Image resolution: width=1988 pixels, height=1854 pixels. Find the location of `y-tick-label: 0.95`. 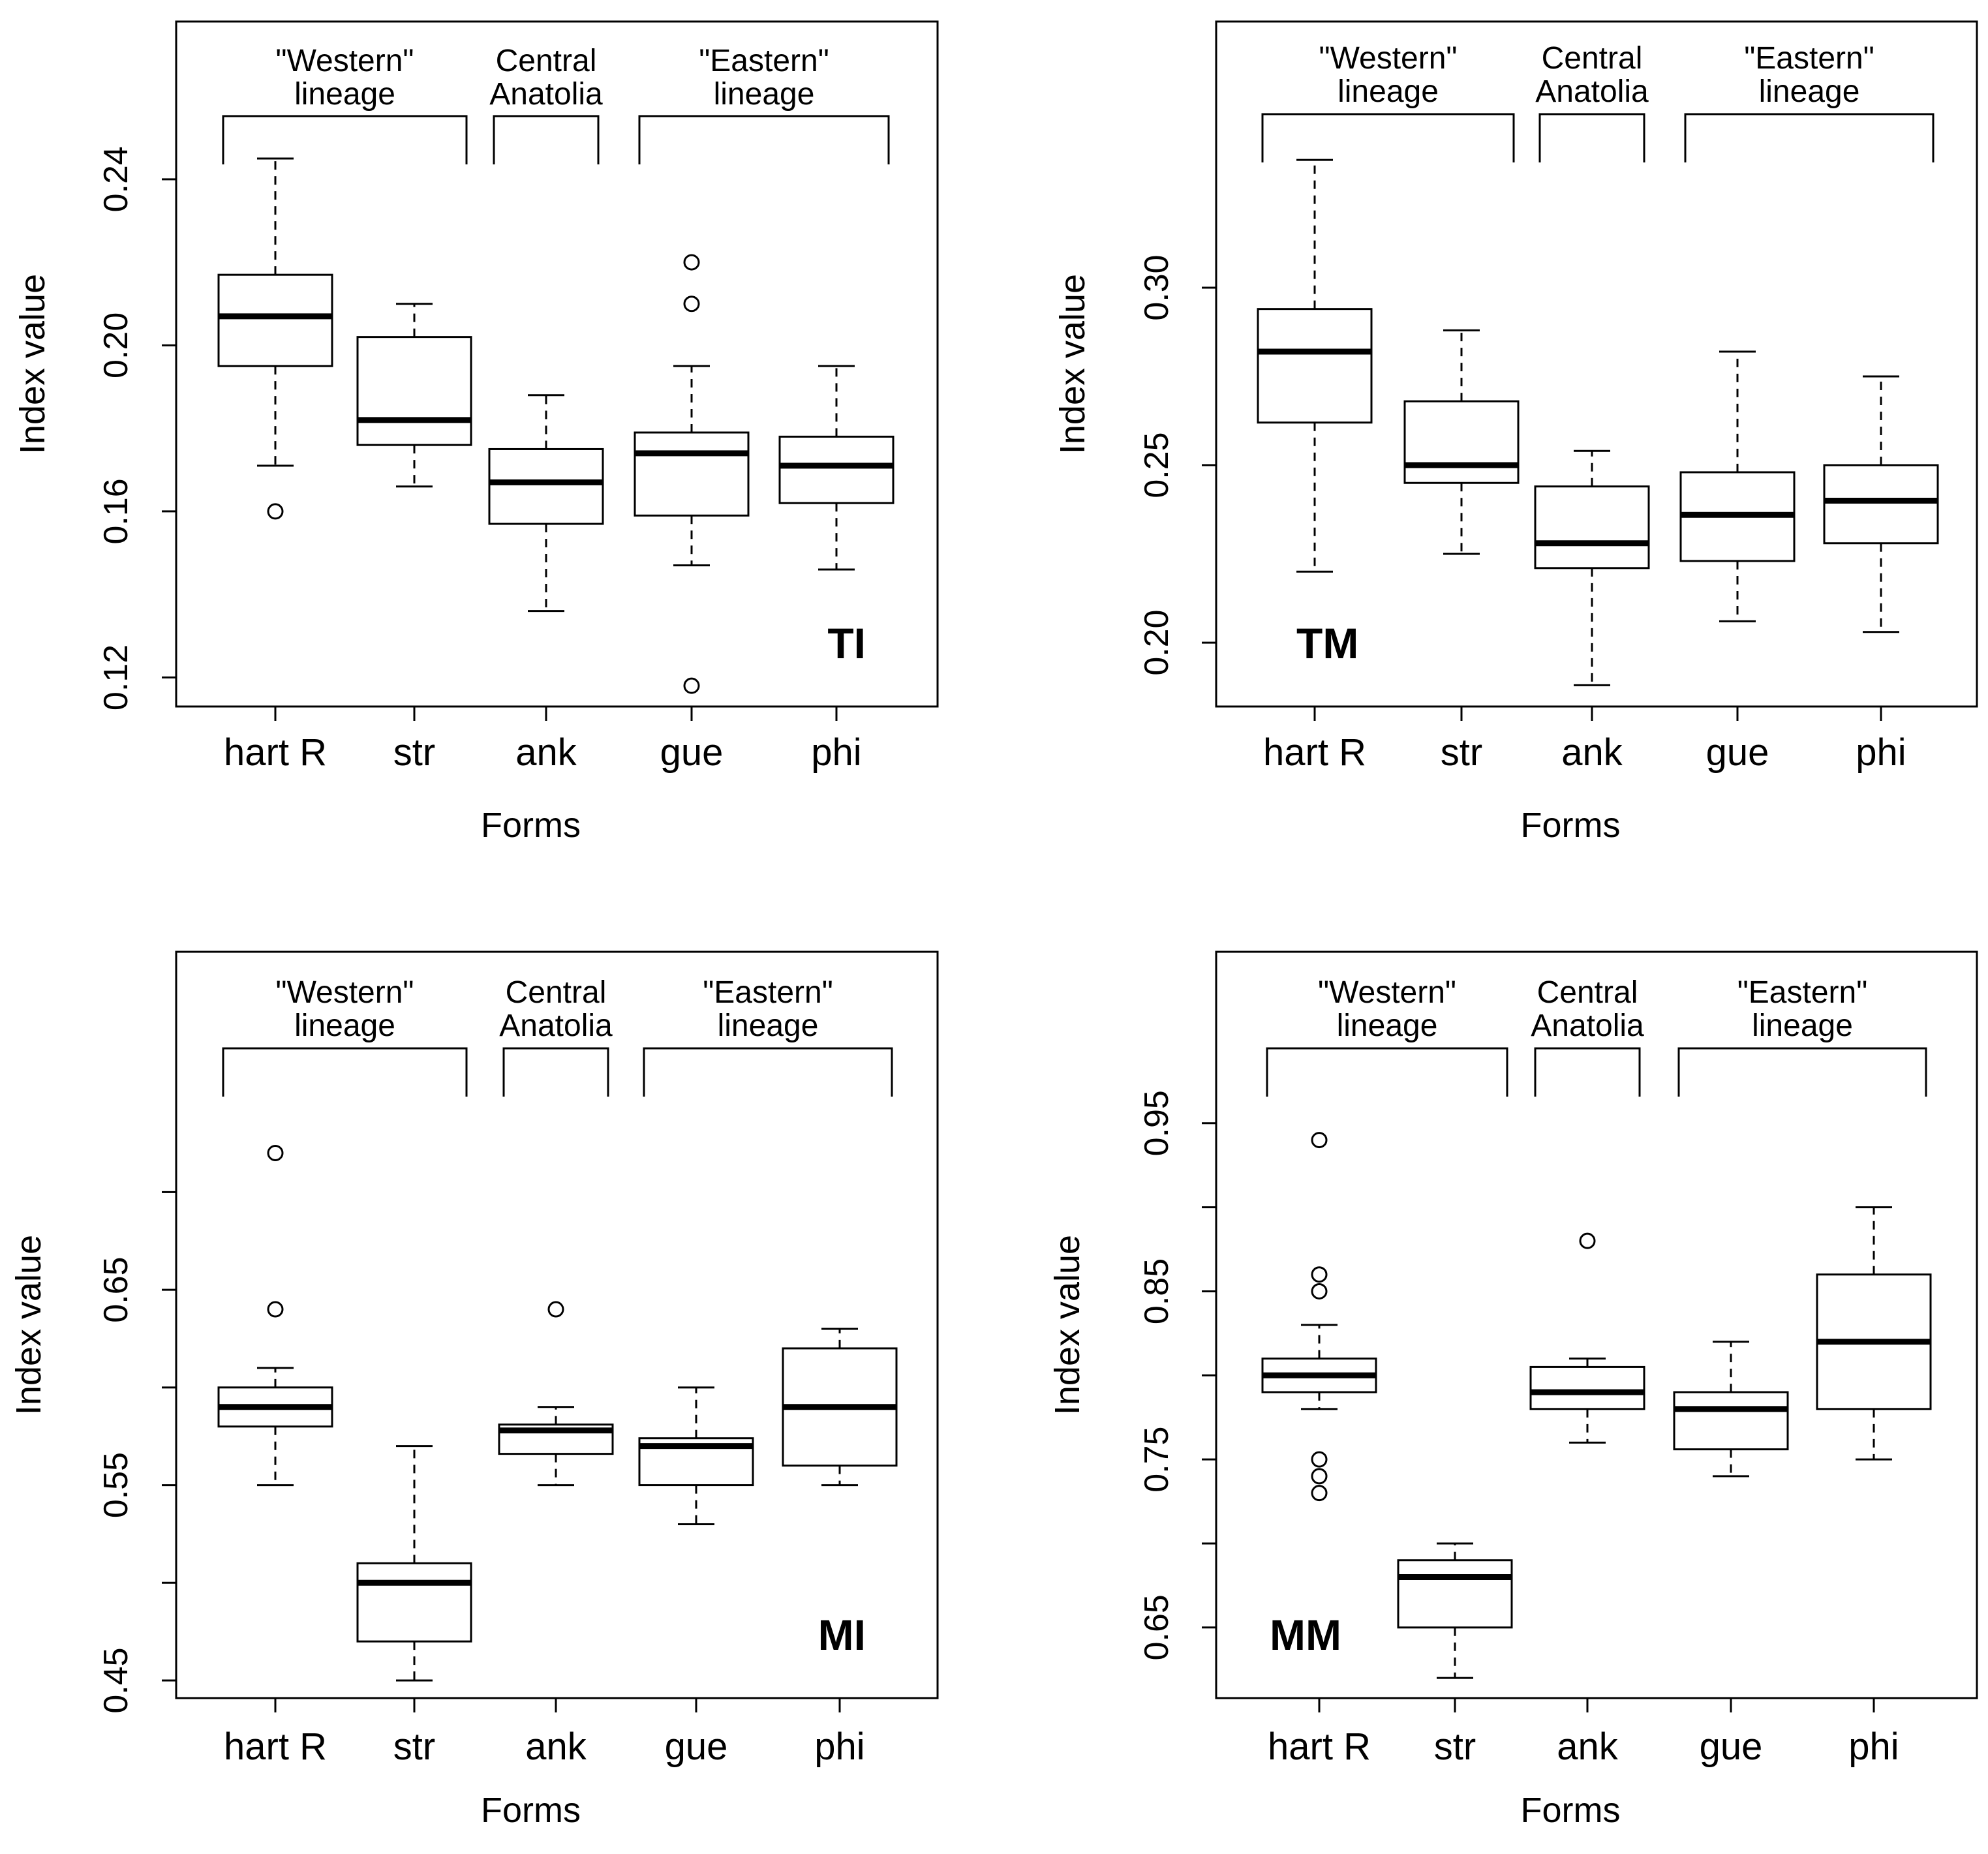

y-tick-label: 0.95 is located at coordinates (1157, 1123).